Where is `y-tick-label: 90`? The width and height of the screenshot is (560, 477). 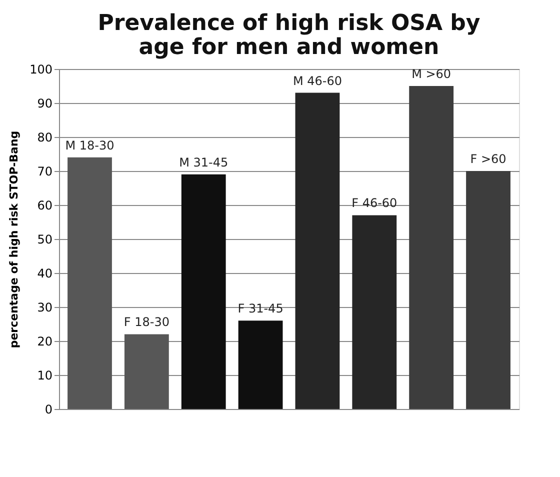 y-tick-label: 90 is located at coordinates (44, 103).